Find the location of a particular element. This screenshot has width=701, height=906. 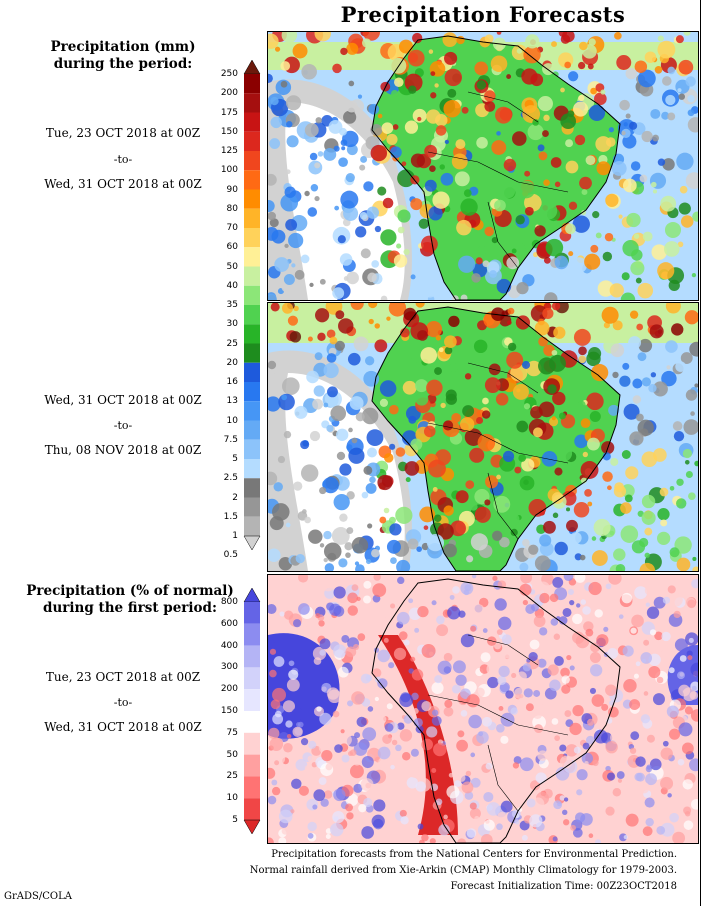

pct-tick-label: 400 is located at coordinates (229, 645).